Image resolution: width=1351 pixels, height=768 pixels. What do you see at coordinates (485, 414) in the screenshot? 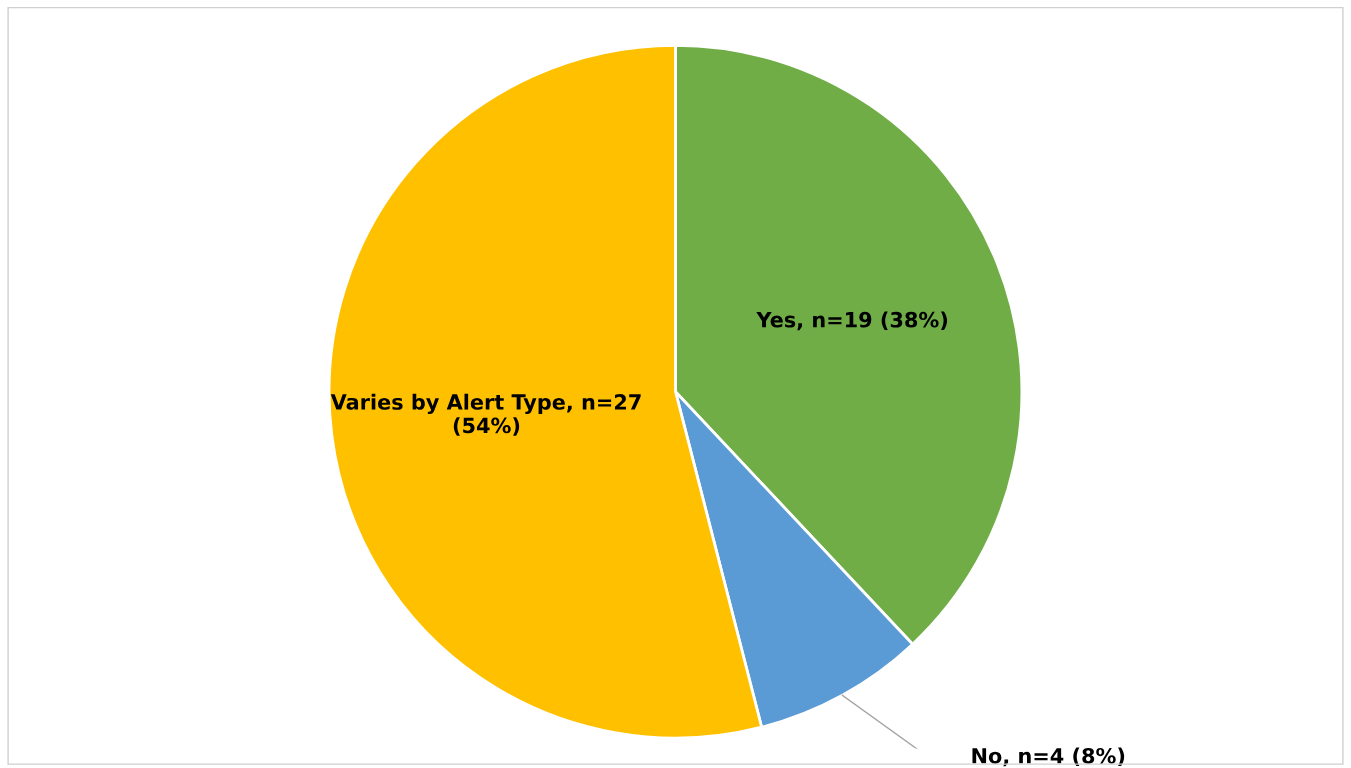
I see `slice-label: Varies by Alert Type, n=27 (54%)` at bounding box center [485, 414].